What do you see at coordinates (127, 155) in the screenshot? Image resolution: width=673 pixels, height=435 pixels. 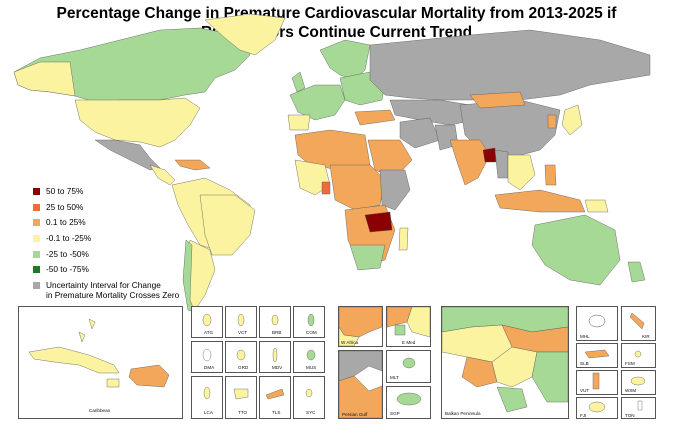 I see `region-mexico` at bounding box center [127, 155].